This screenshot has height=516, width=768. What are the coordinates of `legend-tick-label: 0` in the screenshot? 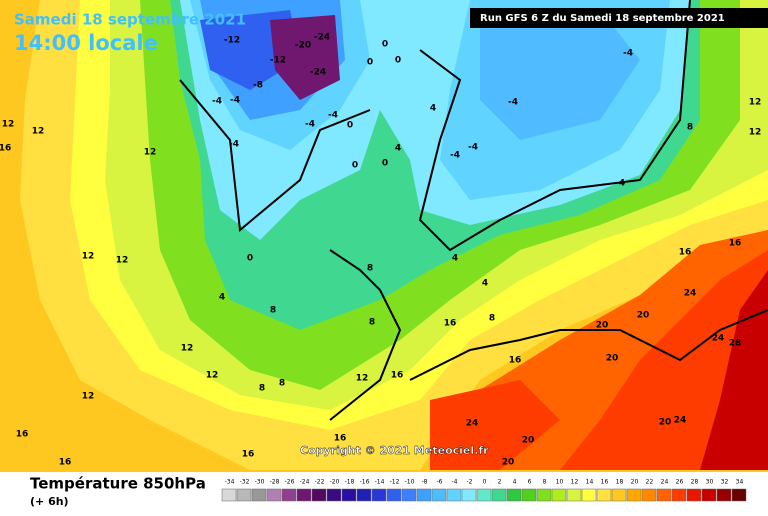 It's located at (485, 482).